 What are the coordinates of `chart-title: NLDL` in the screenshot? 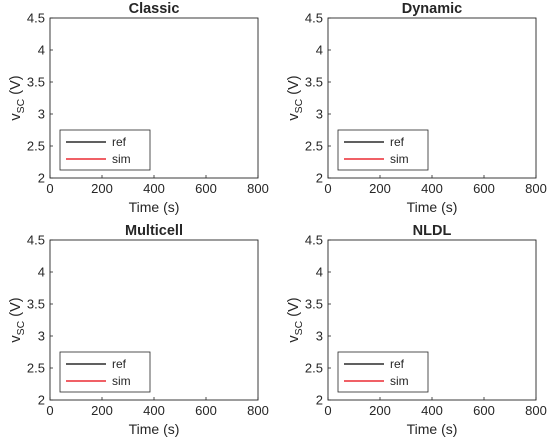 It's located at (432, 231).